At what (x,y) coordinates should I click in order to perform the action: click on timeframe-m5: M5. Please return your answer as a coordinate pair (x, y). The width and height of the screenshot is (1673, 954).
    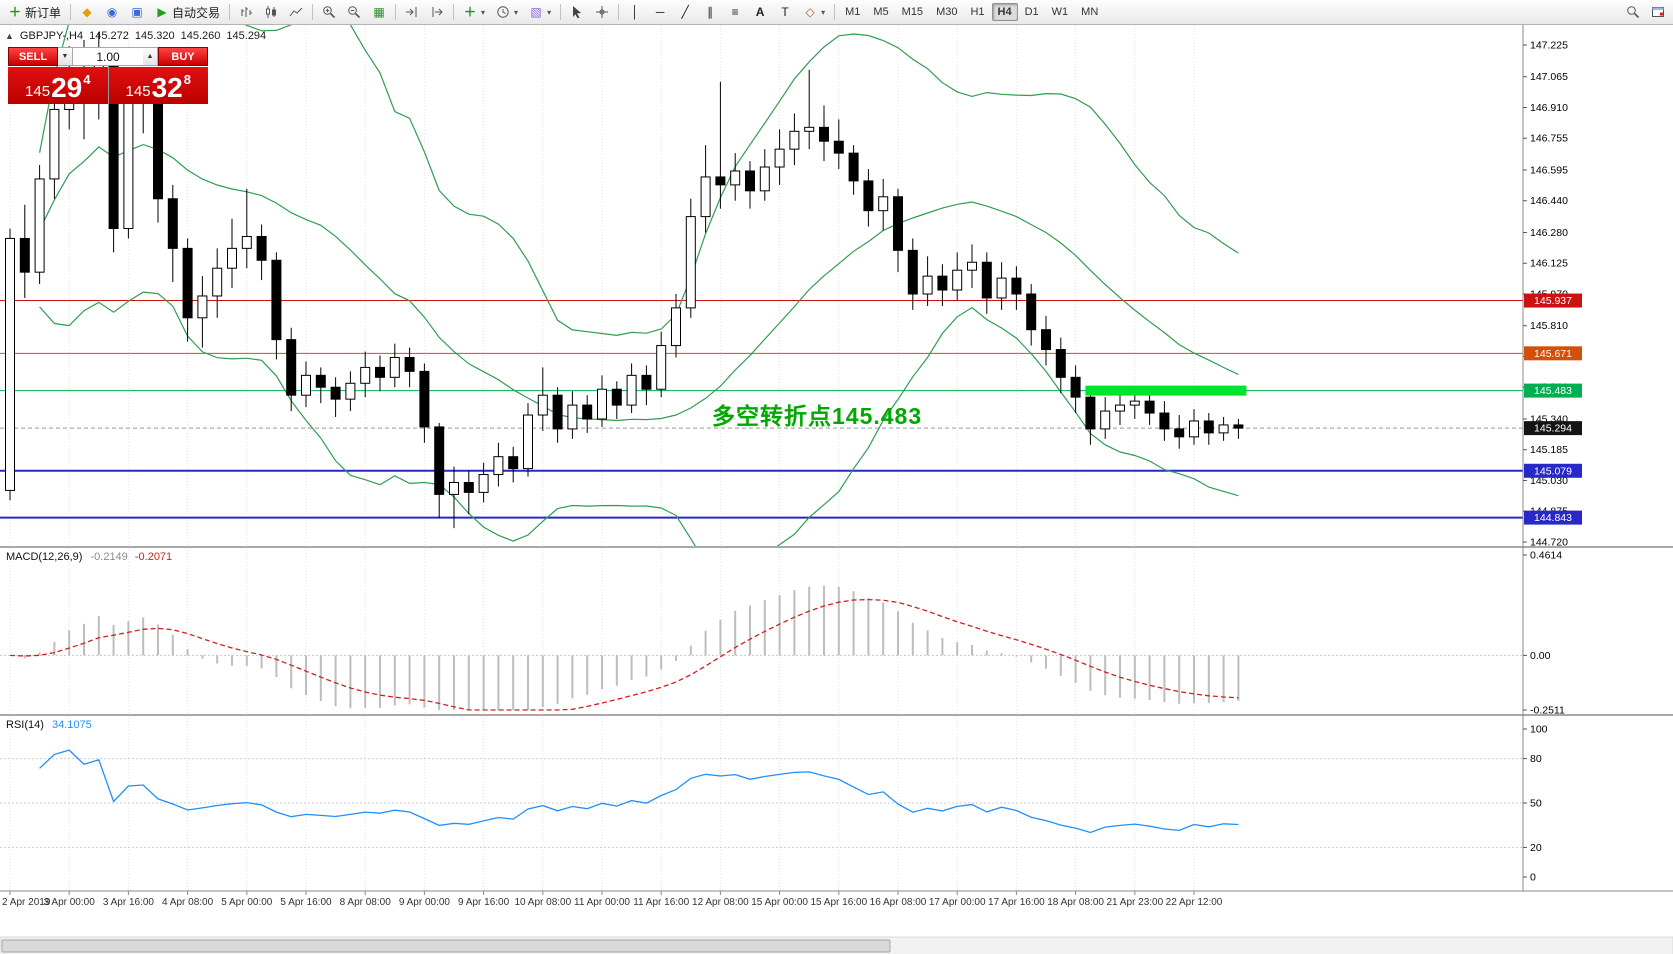
    Looking at the image, I should click on (880, 12).